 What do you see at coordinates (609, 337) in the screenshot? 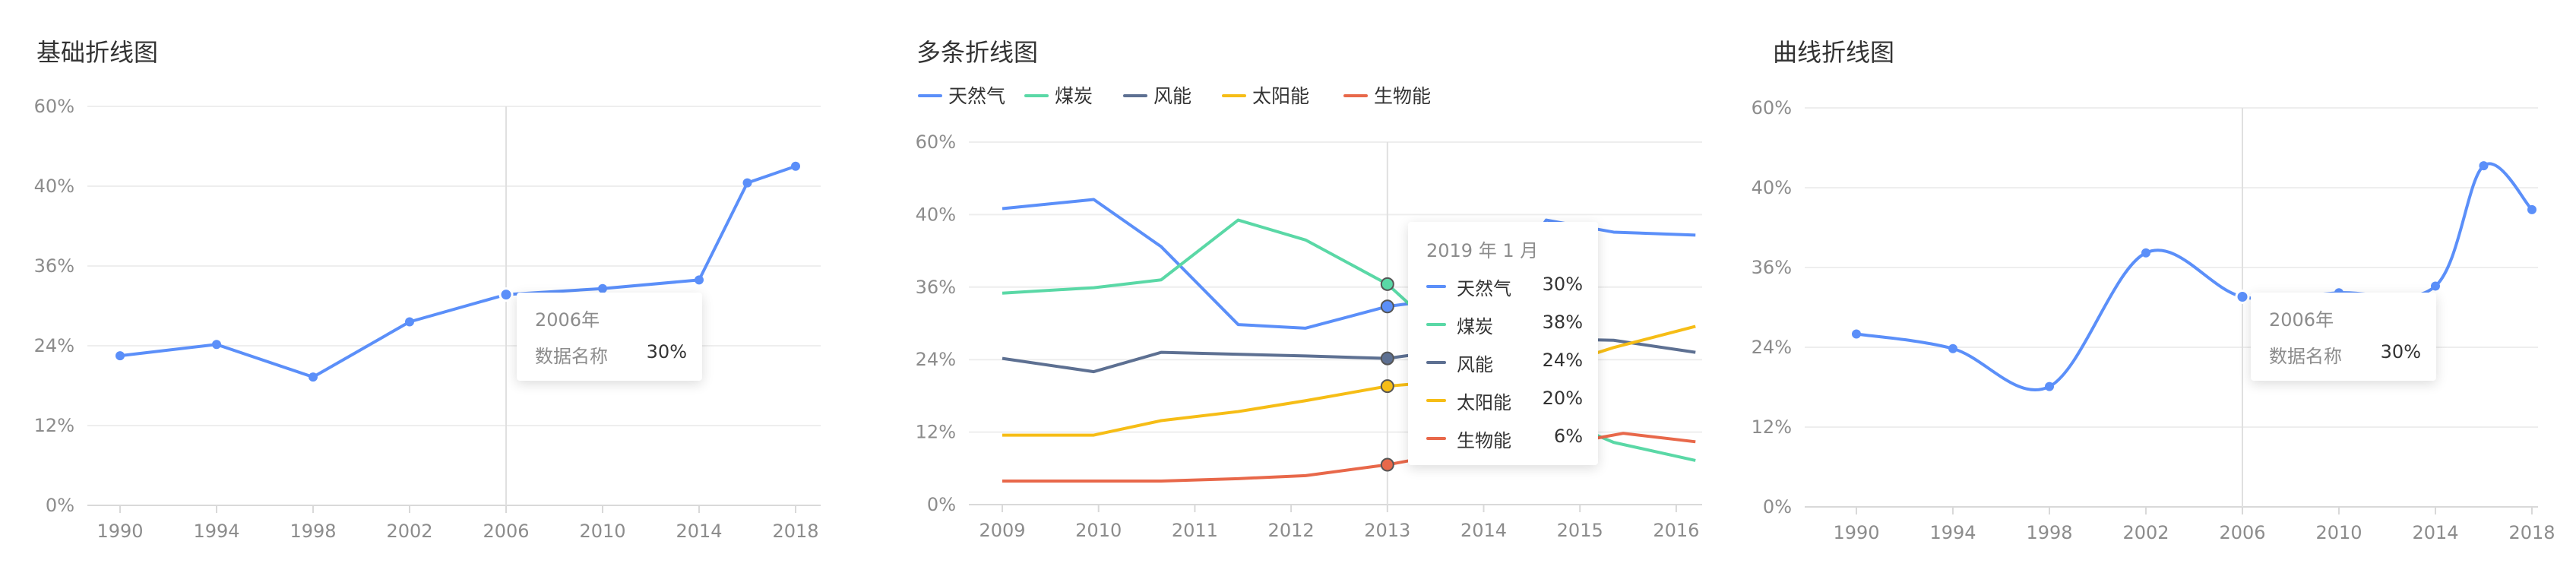
I see `chart-tooltip: 2006年 数据名称 30%` at bounding box center [609, 337].